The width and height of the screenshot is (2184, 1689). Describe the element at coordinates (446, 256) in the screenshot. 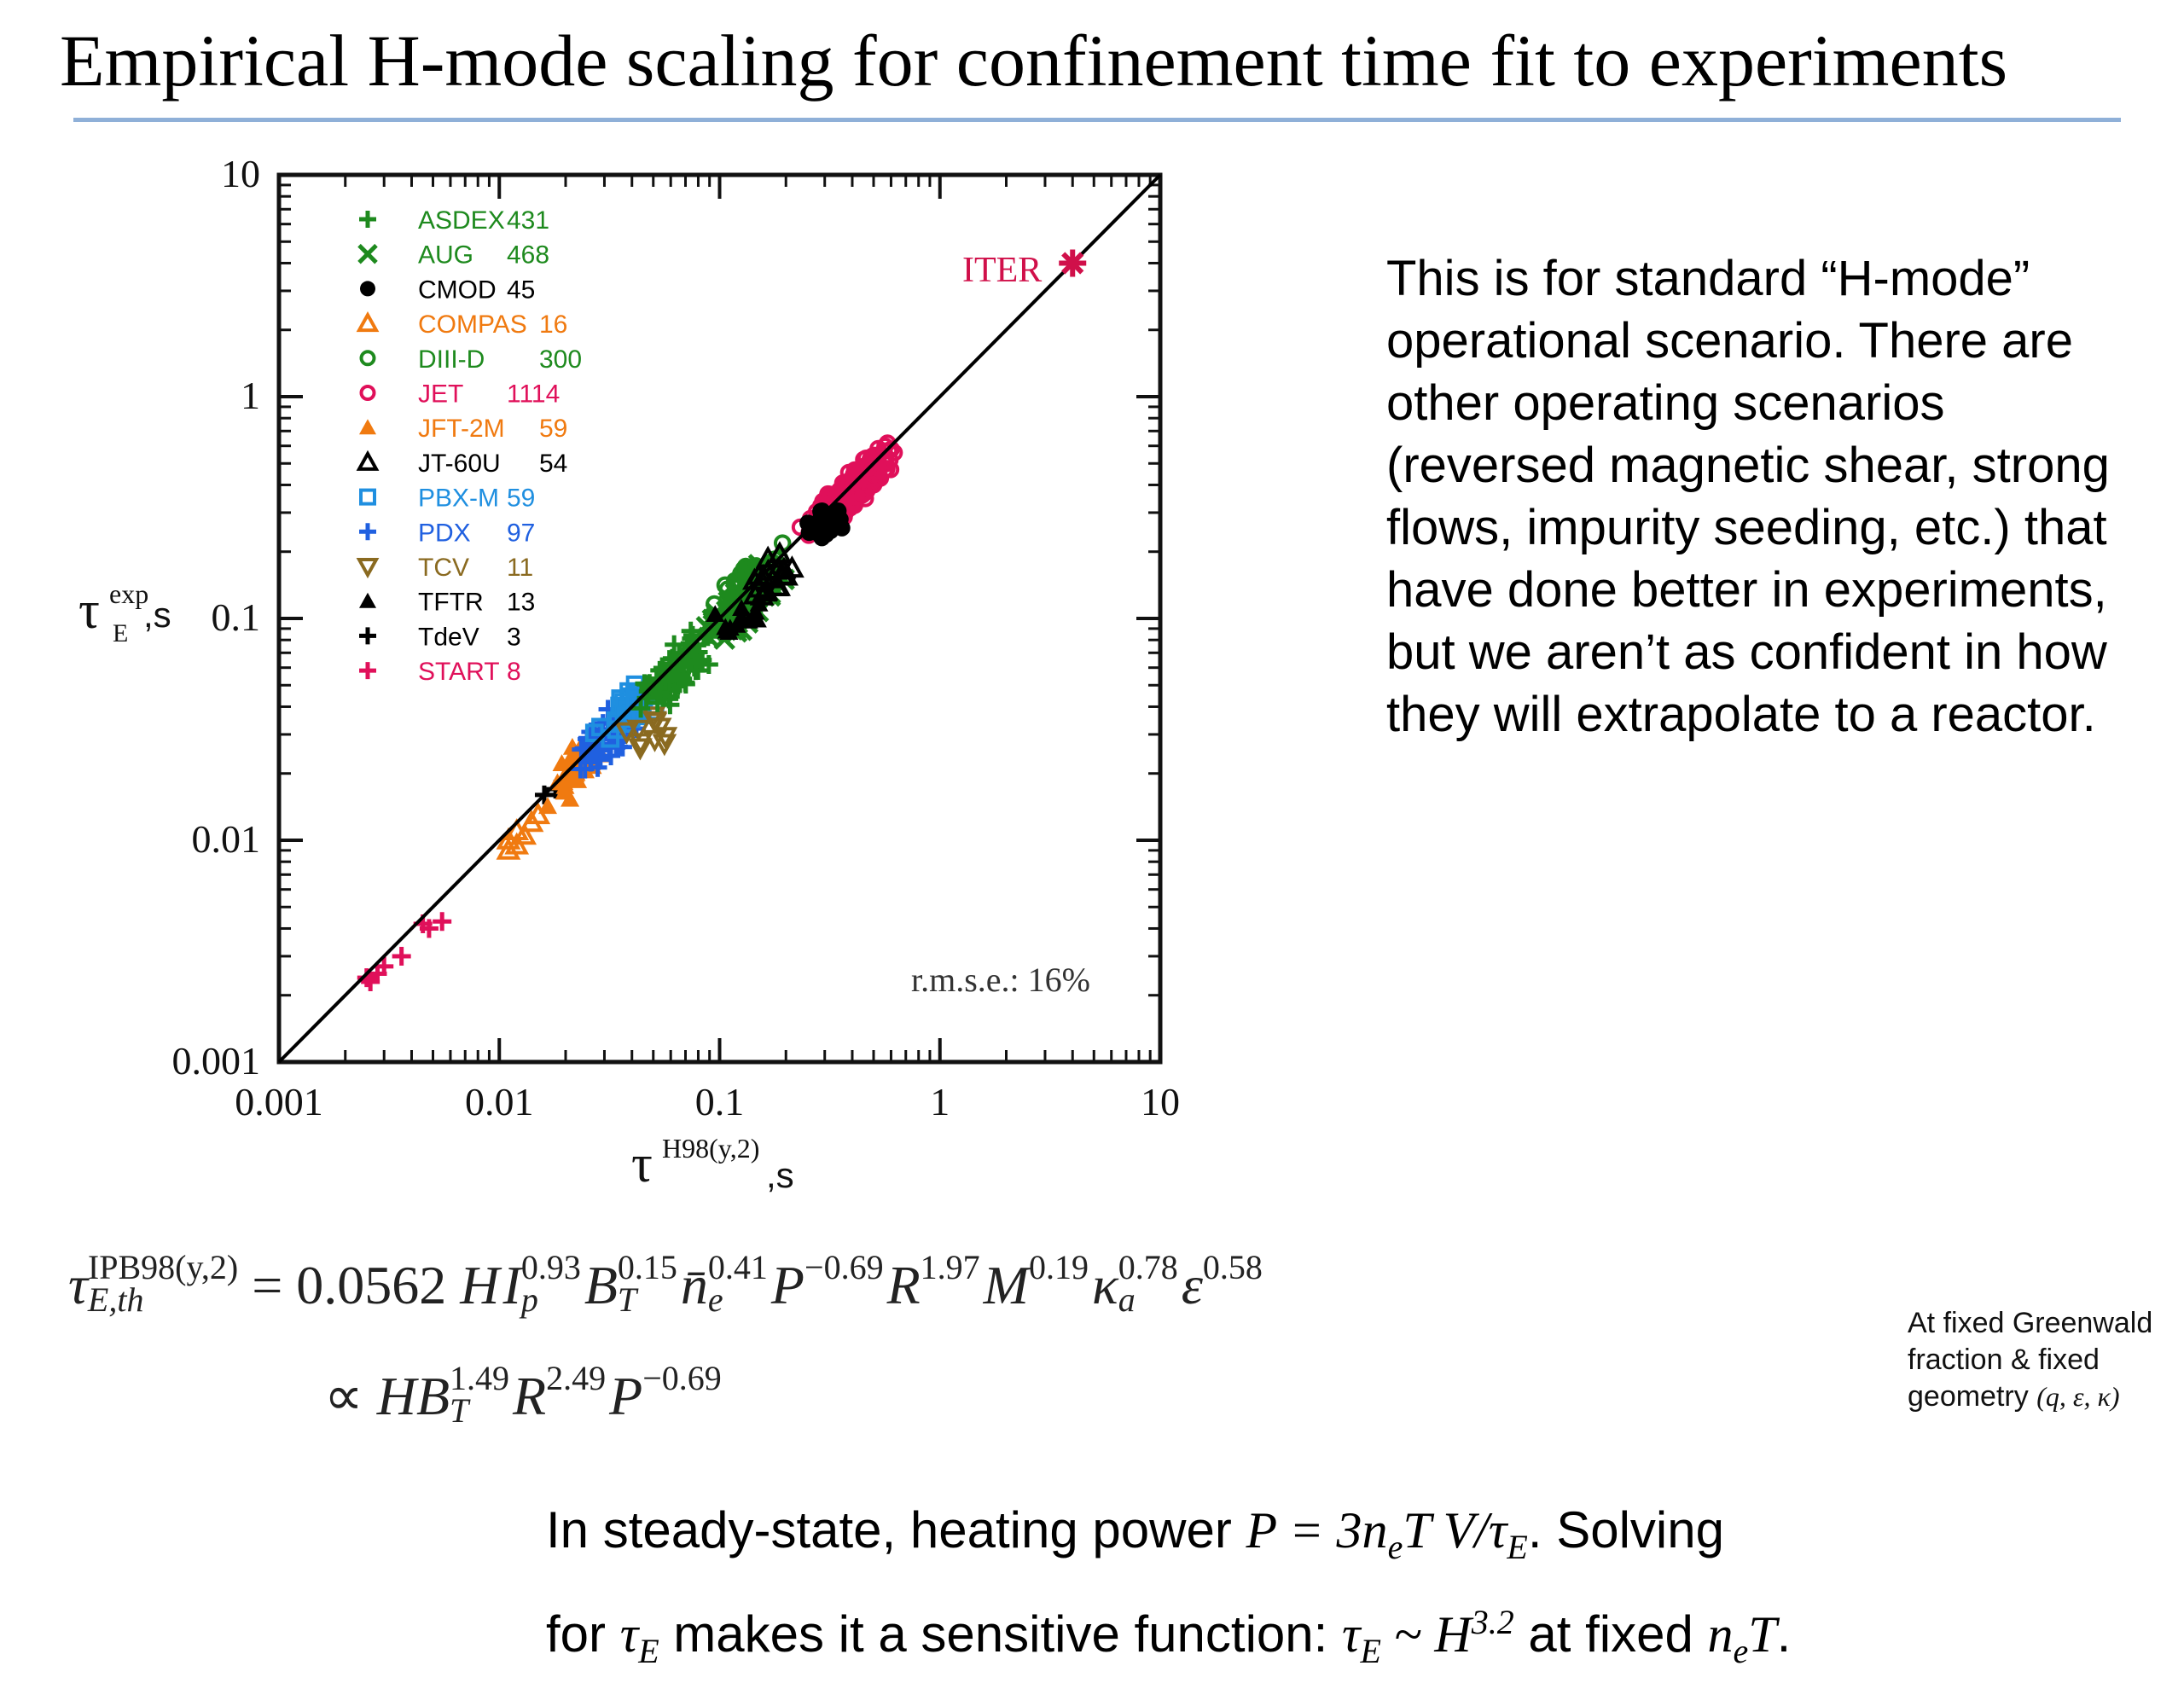

I see `legend-name: AUG` at that location.